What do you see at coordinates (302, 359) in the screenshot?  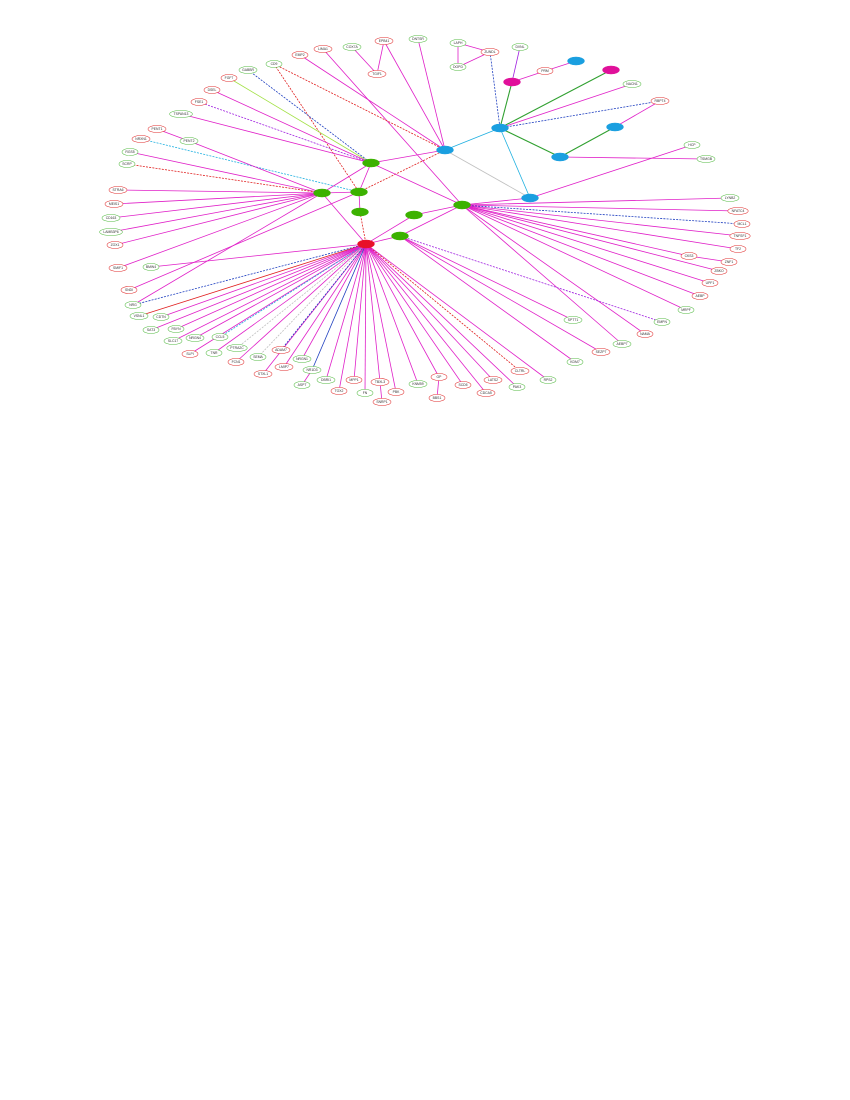 I see `leaf-node-l42: NRGN1` at bounding box center [302, 359].